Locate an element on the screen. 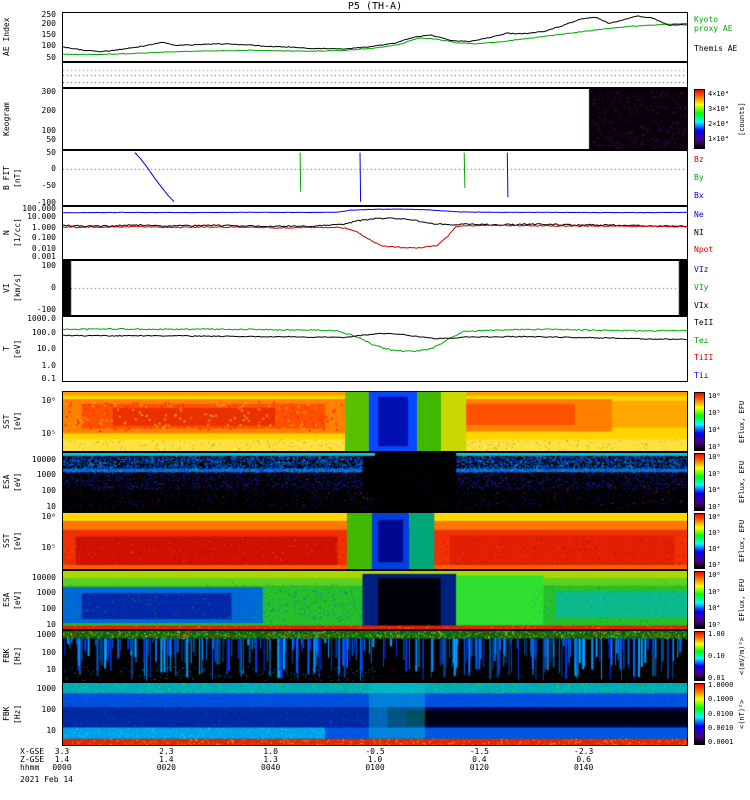  colorbar-unit-label: <(nT)²> is located at coordinates (742, 714).